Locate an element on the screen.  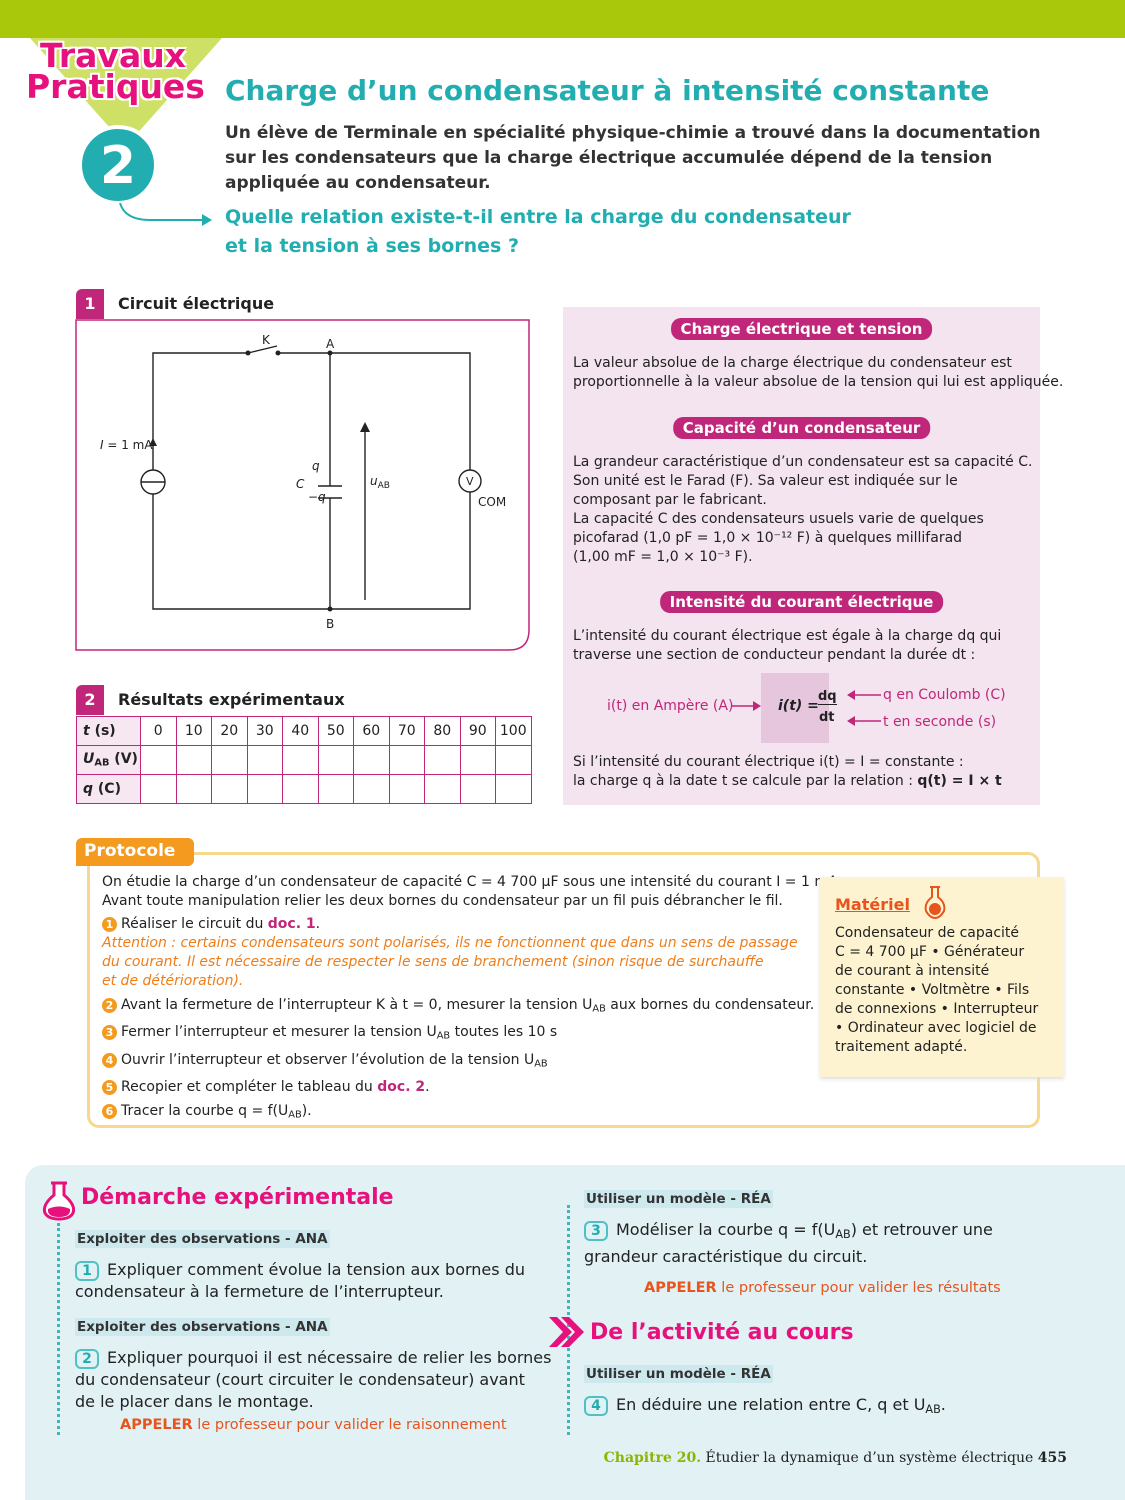
decoration: 6 Tracer la courbe q = f(UAB). is located at coordinates (472, 1113).